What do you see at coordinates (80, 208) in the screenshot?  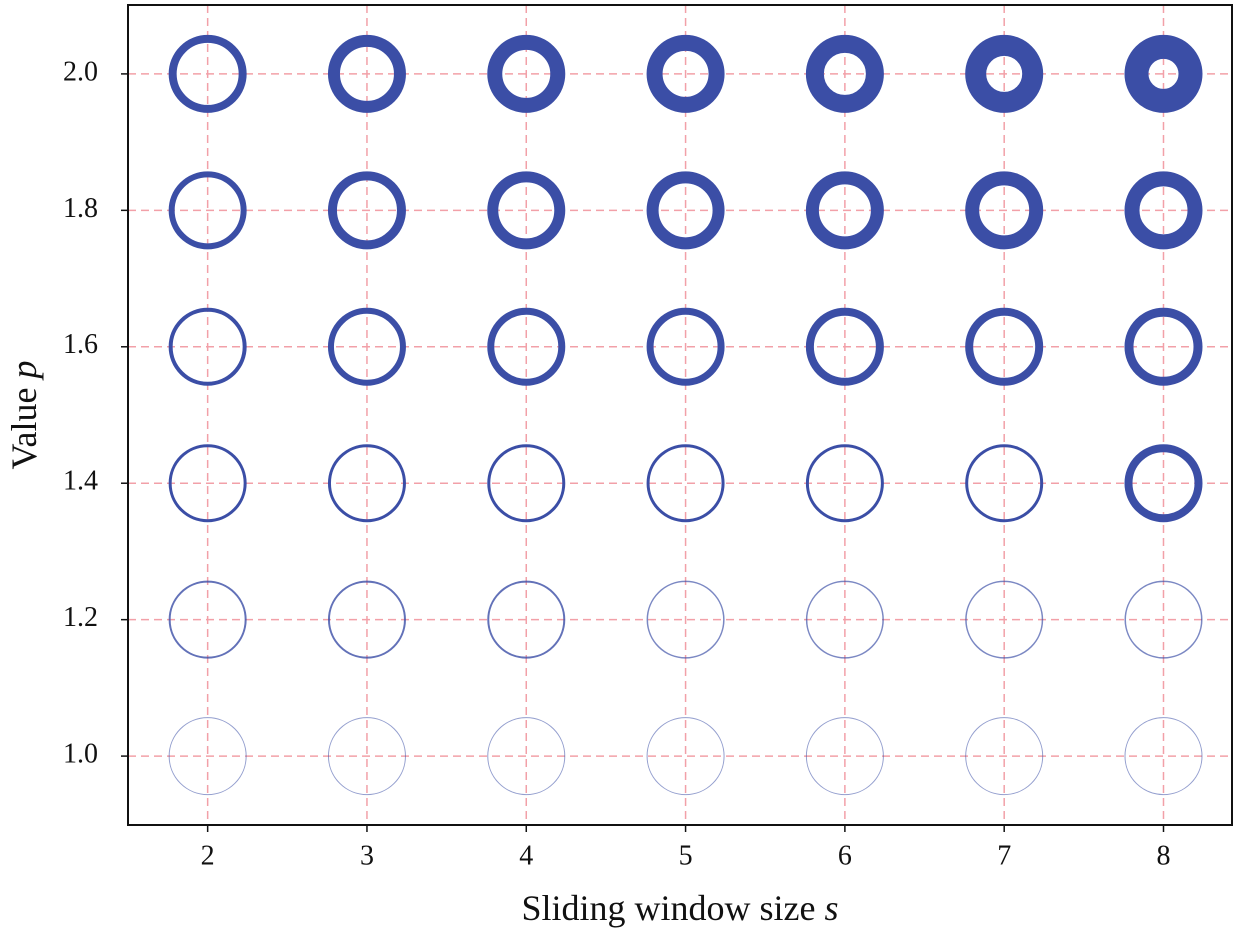 I see `y-tick-label: 1.8` at bounding box center [80, 208].